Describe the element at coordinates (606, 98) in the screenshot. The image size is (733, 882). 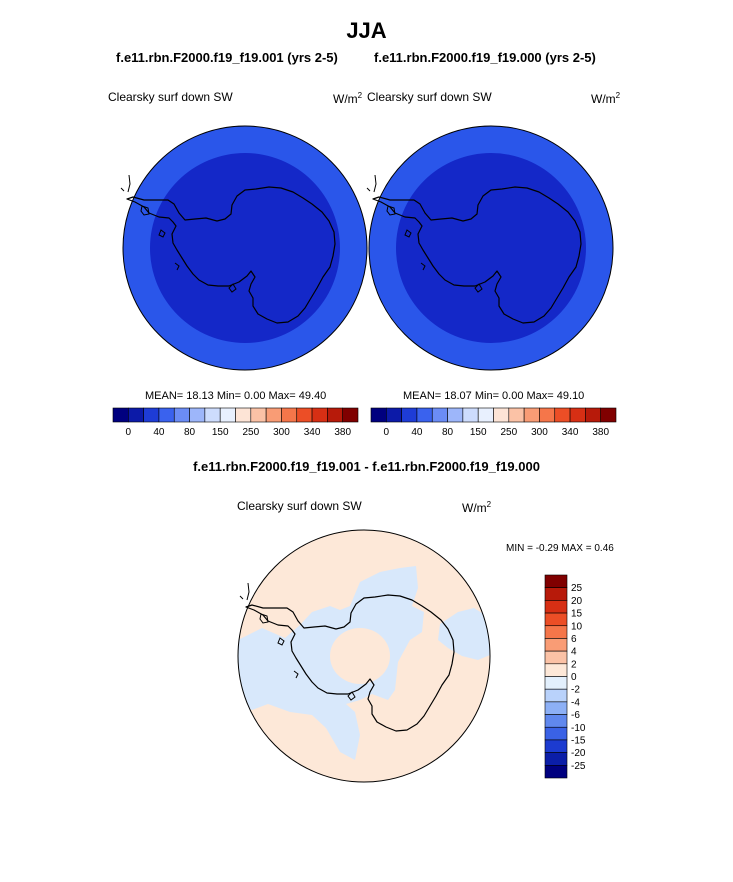
I see `right-units-label: W/m2` at that location.